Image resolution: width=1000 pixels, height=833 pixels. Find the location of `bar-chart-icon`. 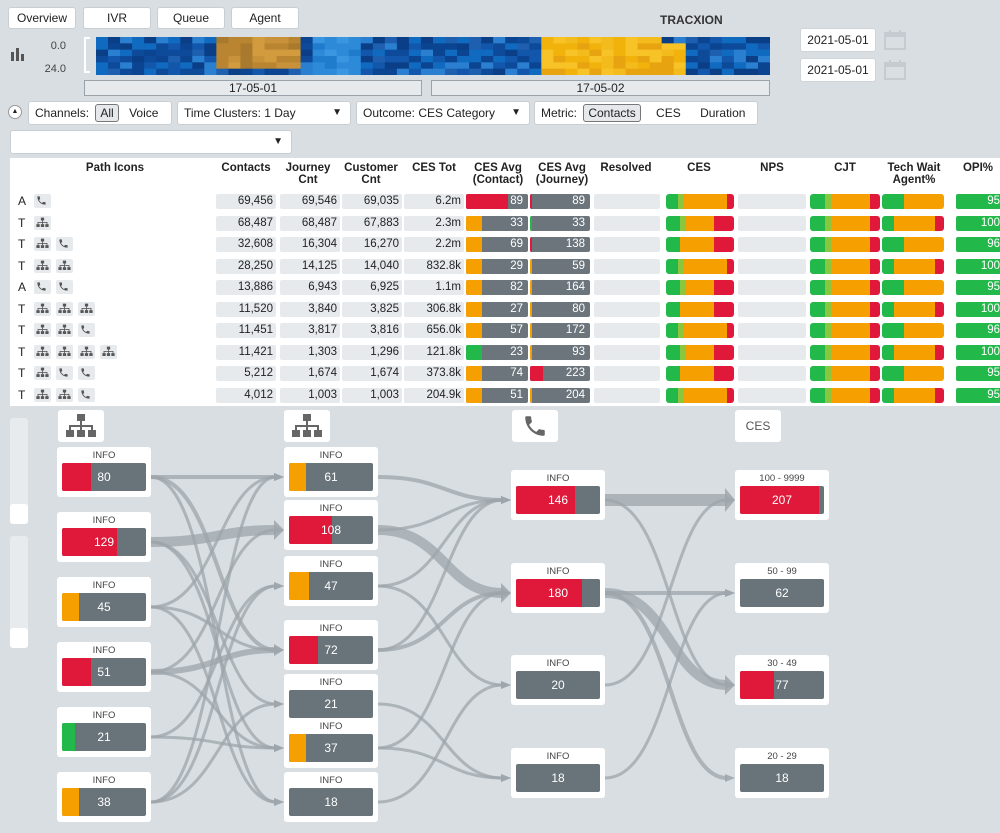

bar-chart-icon is located at coordinates (18, 54).